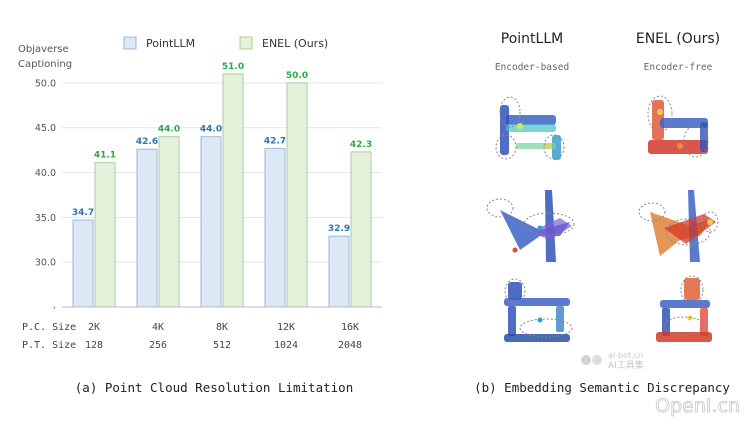 The height and width of the screenshot is (421, 750). Describe the element at coordinates (361, 145) in the screenshot. I see `data-label-enel: 42.3` at that location.